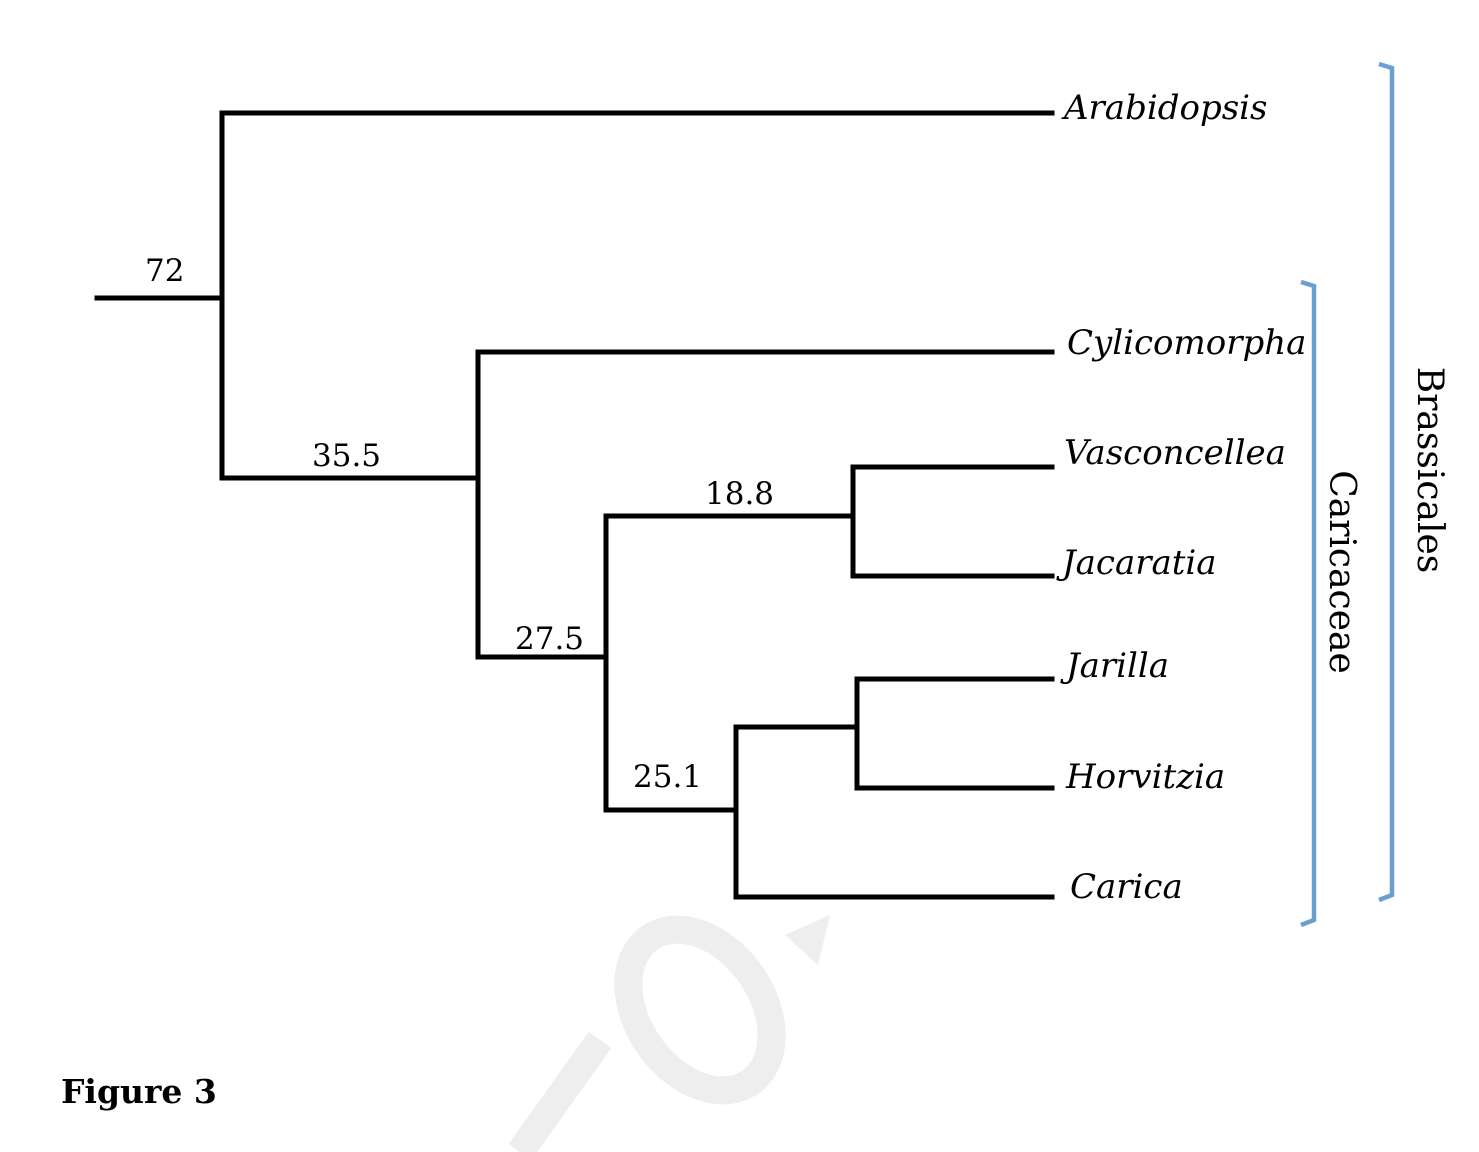 The height and width of the screenshot is (1152, 1479). I want to click on taxon-label: Vasconcellea, so click(1175, 453).